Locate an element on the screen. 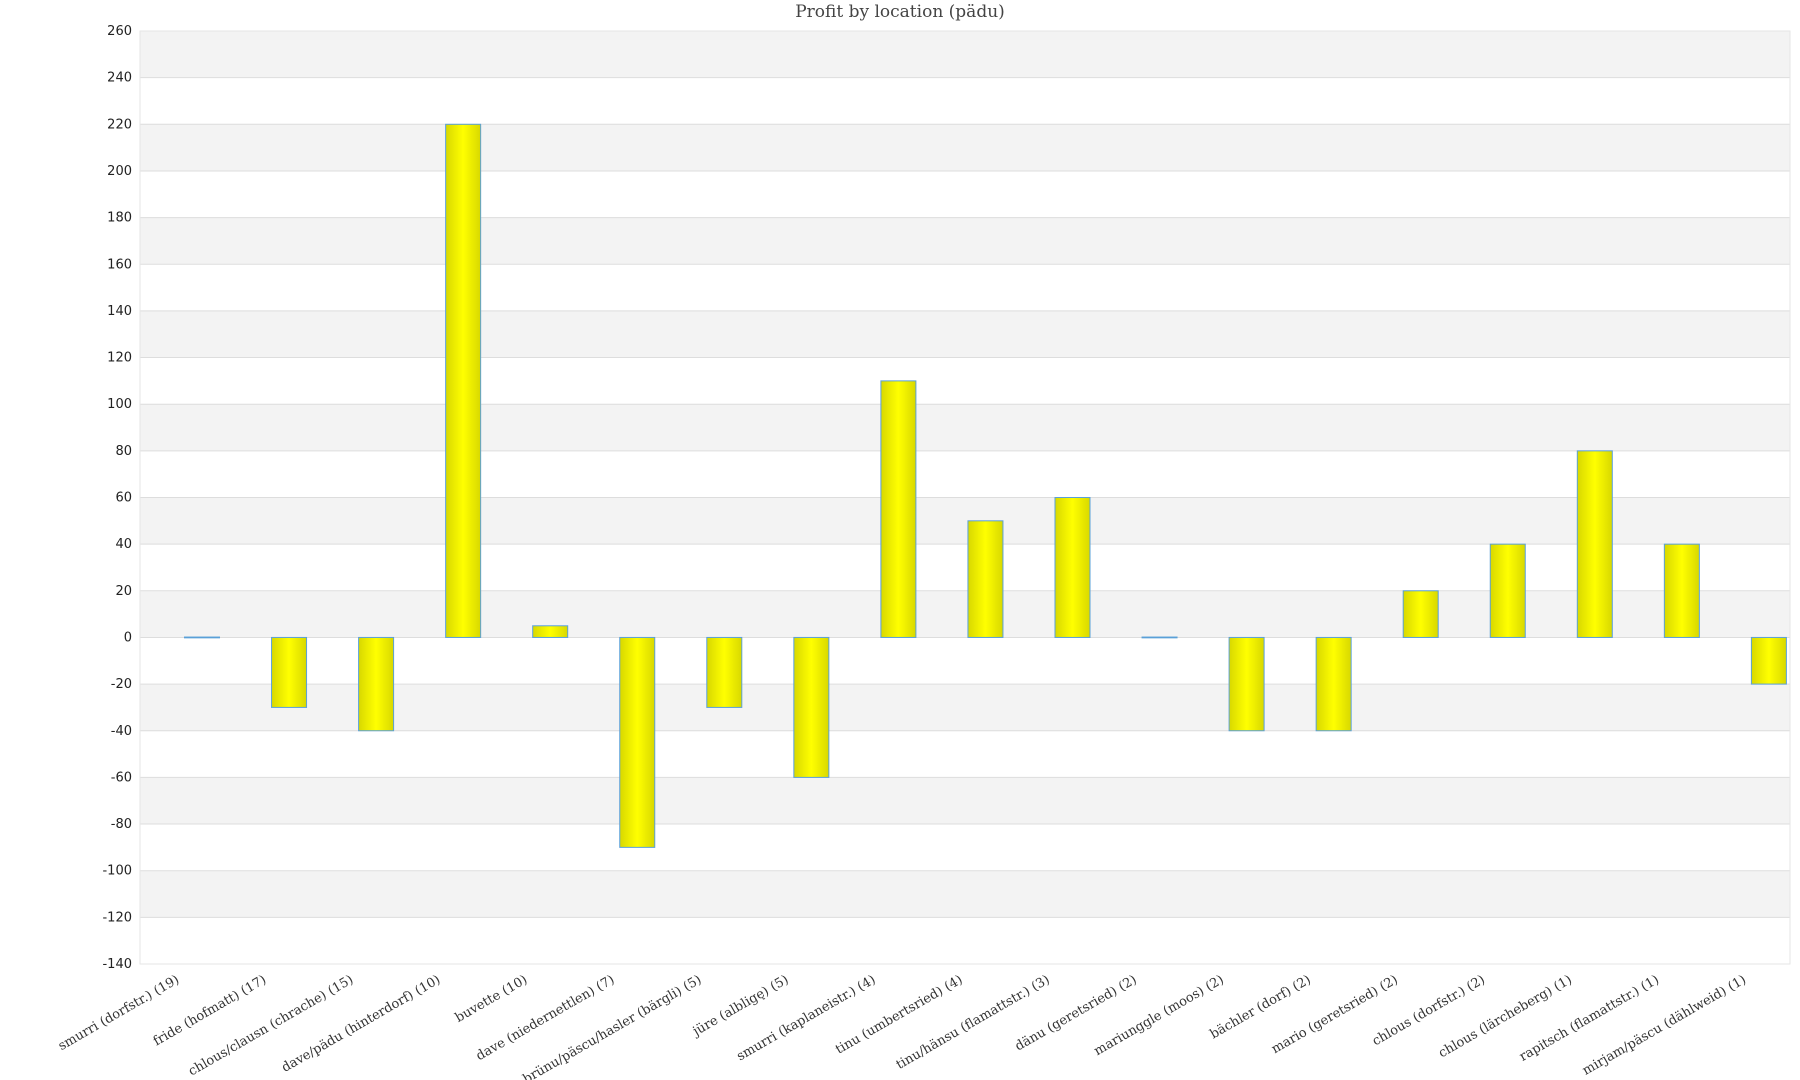 The height and width of the screenshot is (1080, 1800). y-tick-label: -60 is located at coordinates (121, 777).